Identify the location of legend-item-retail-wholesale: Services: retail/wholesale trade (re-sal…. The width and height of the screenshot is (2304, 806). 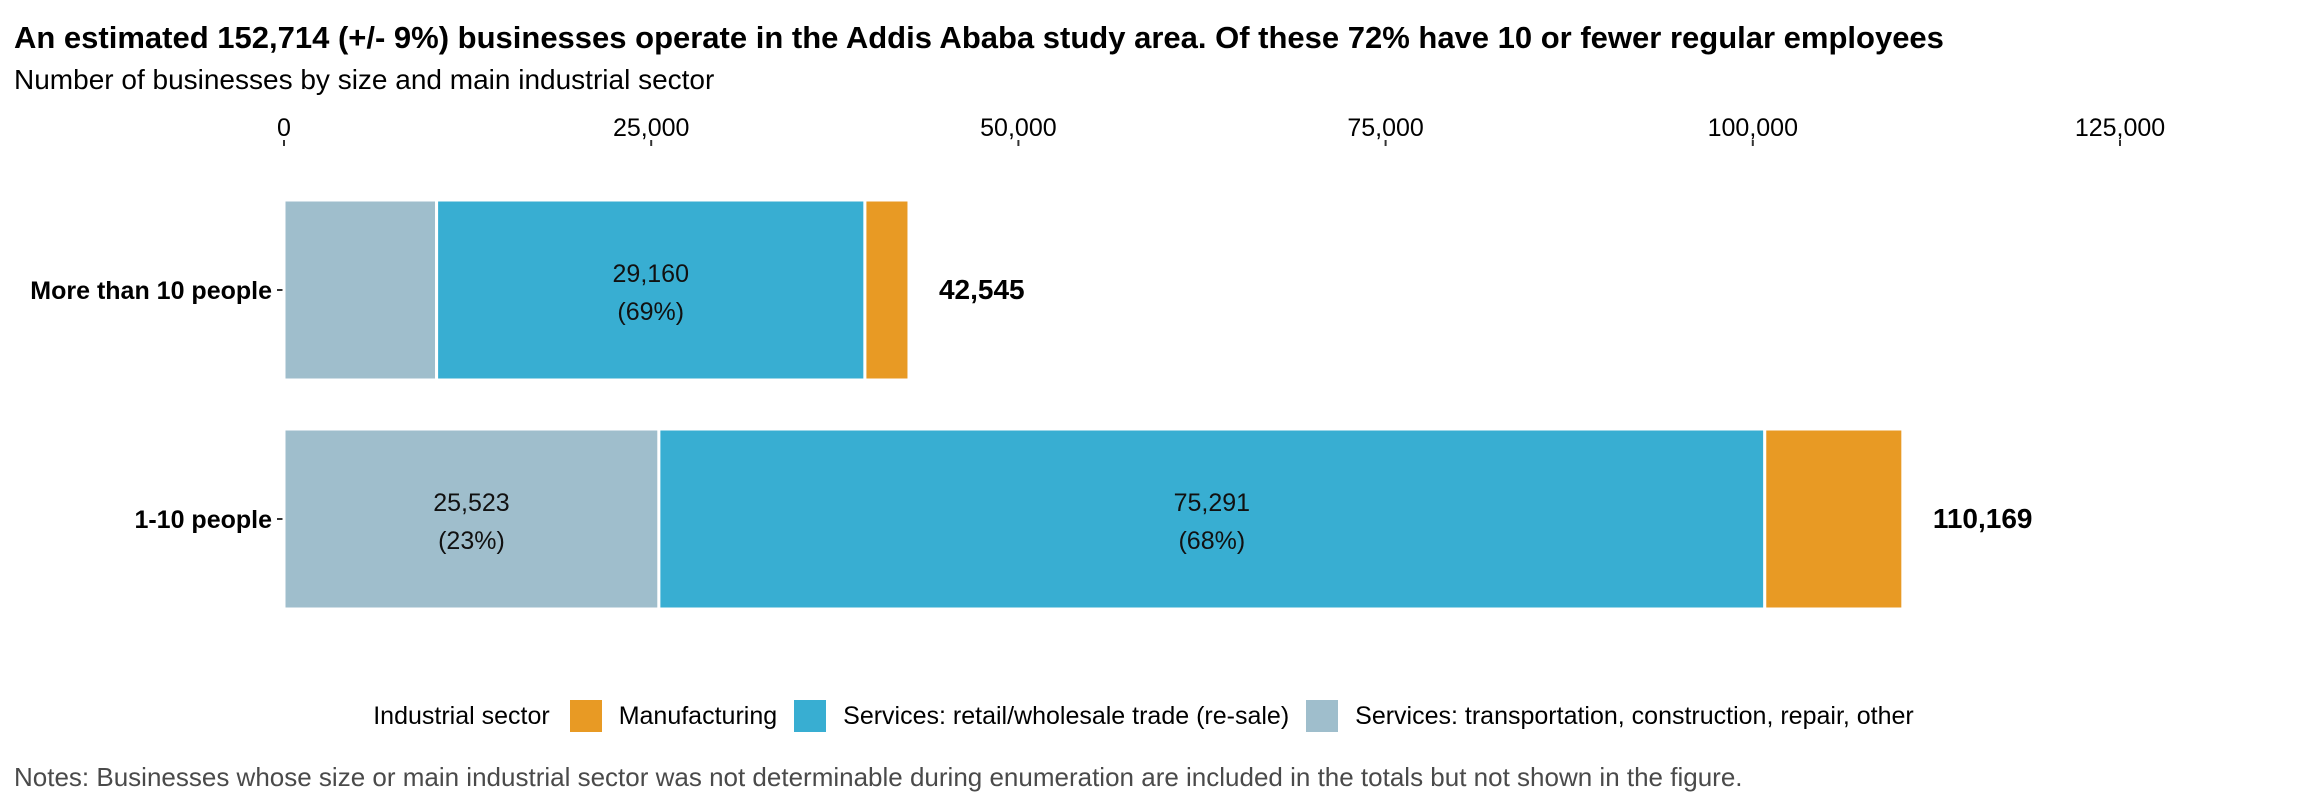
(1041, 716).